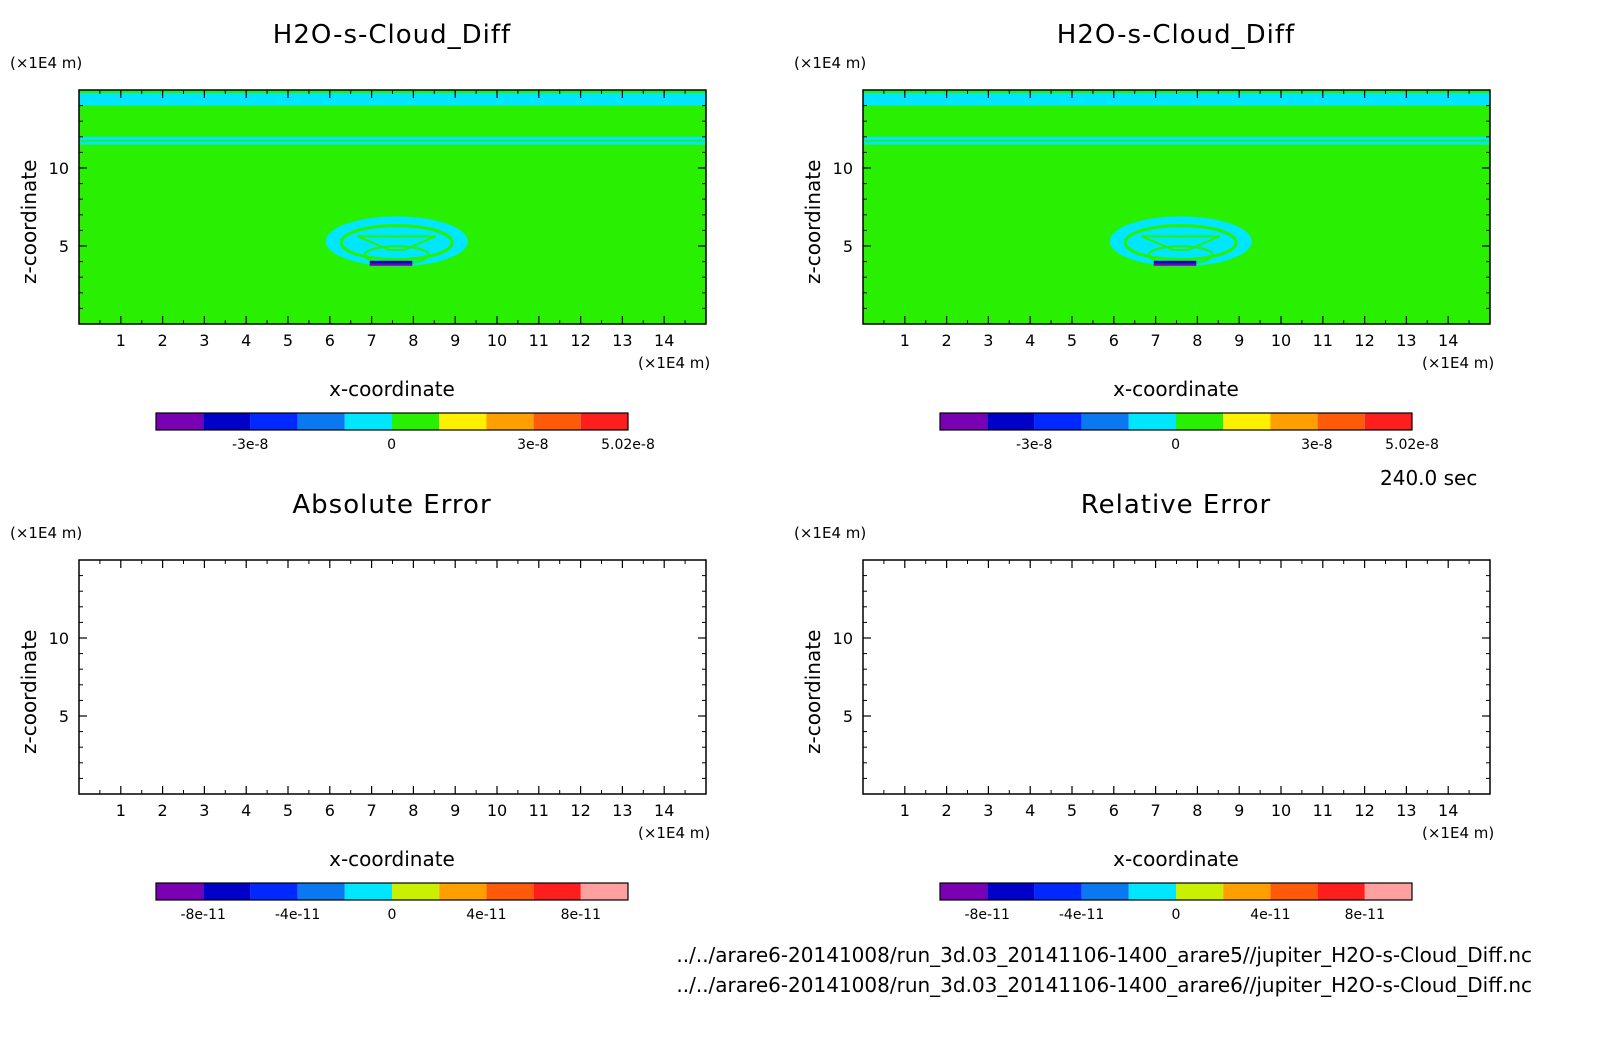 This screenshot has height=1054, width=1604. What do you see at coordinates (1365, 915) in the screenshot?
I see `colorbar-tick-label: 8e-11` at bounding box center [1365, 915].